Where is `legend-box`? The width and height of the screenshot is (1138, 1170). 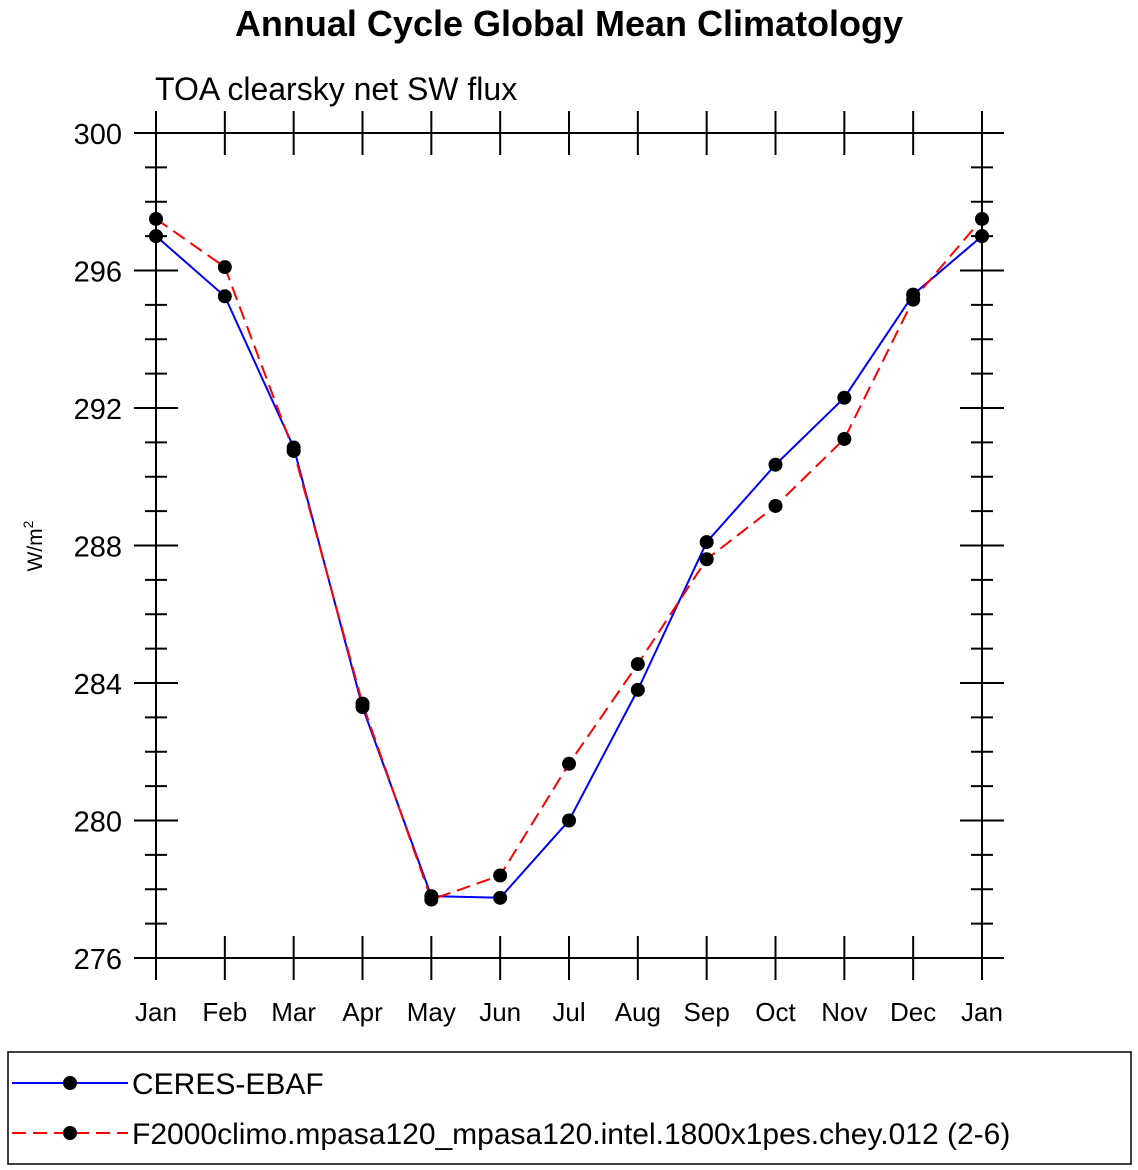 legend-box is located at coordinates (569, 1108).